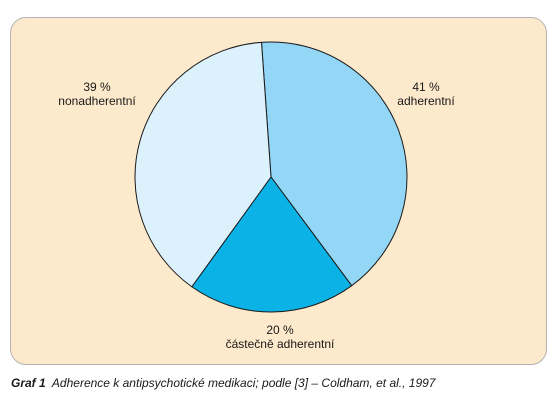 The height and width of the screenshot is (403, 558). Describe the element at coordinates (272, 244) in the screenshot. I see `pie-slice-partially-adherent` at that location.